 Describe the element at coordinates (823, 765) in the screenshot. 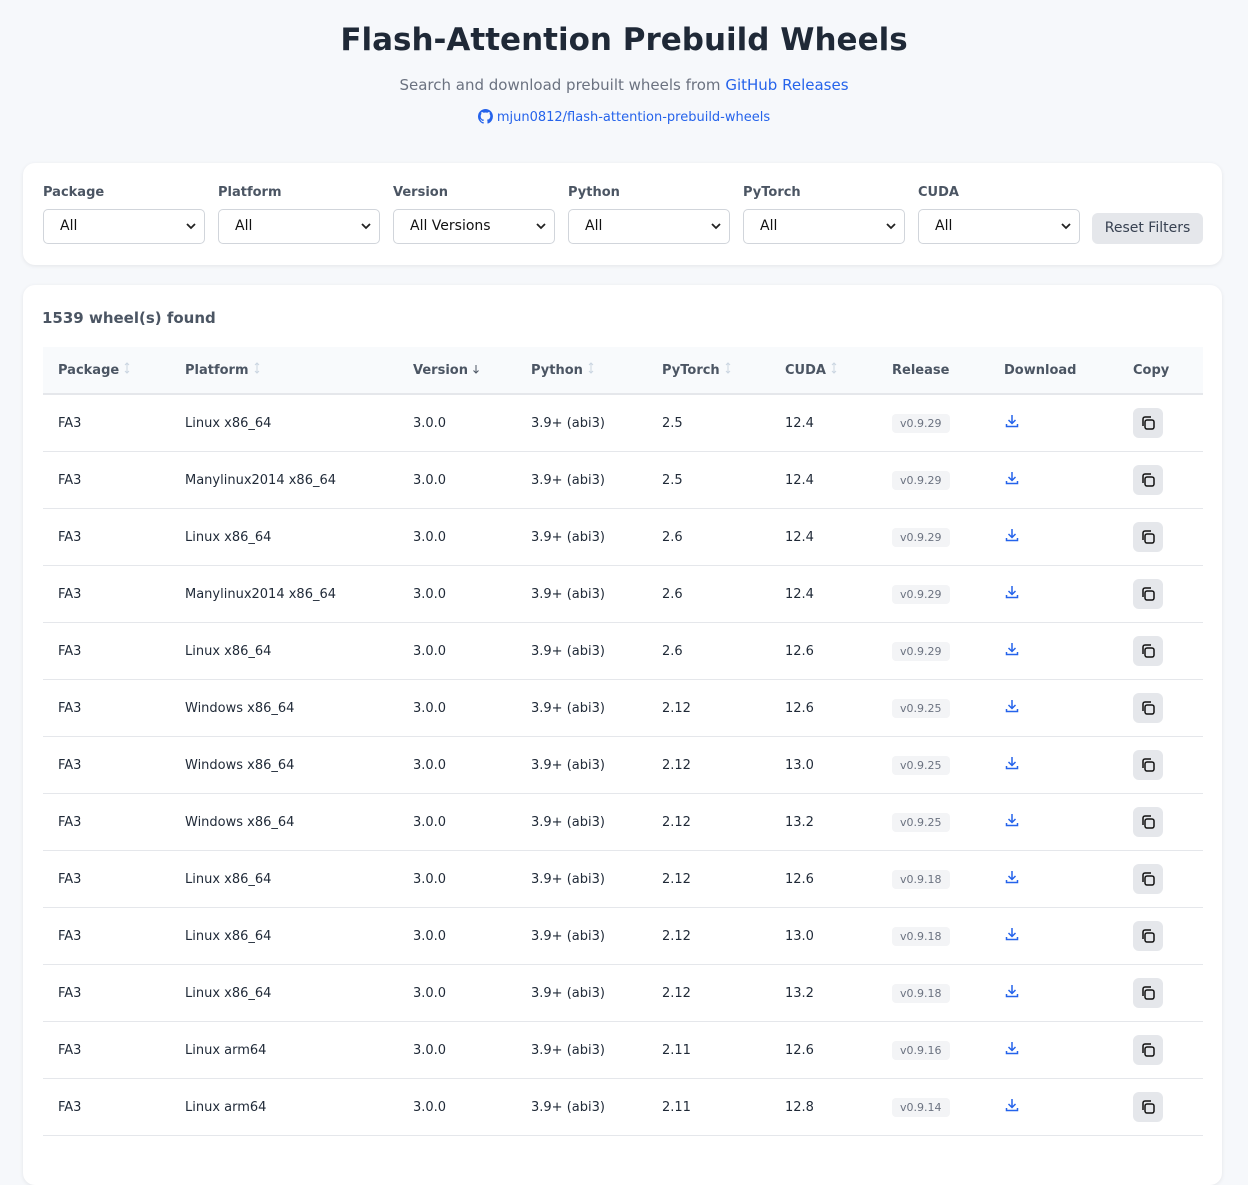

I see `table-cell: 13.0` at that location.